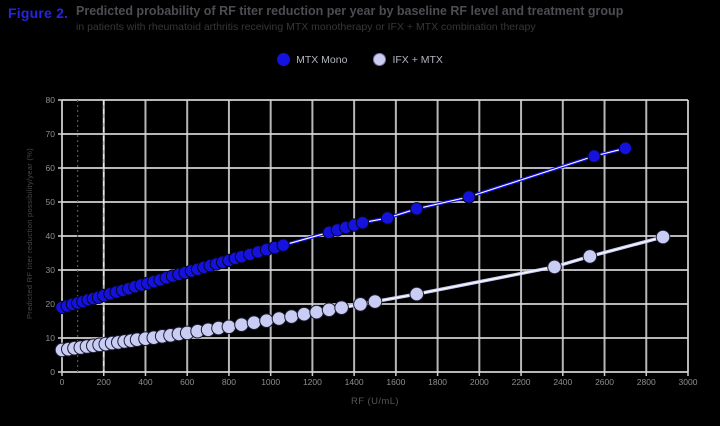  I want to click on x-tick-label: 2800, so click(646, 382).